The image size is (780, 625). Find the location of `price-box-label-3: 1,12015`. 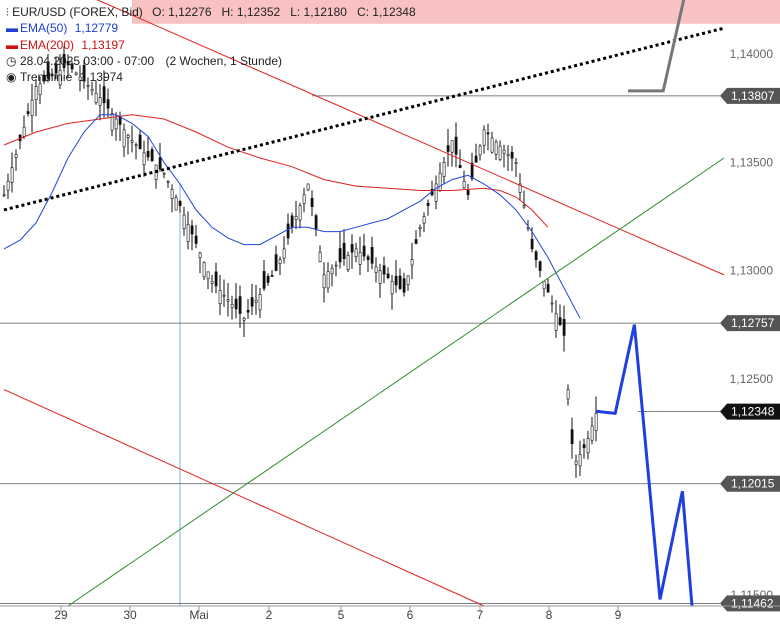

price-box-label-3: 1,12015 is located at coordinates (753, 484).